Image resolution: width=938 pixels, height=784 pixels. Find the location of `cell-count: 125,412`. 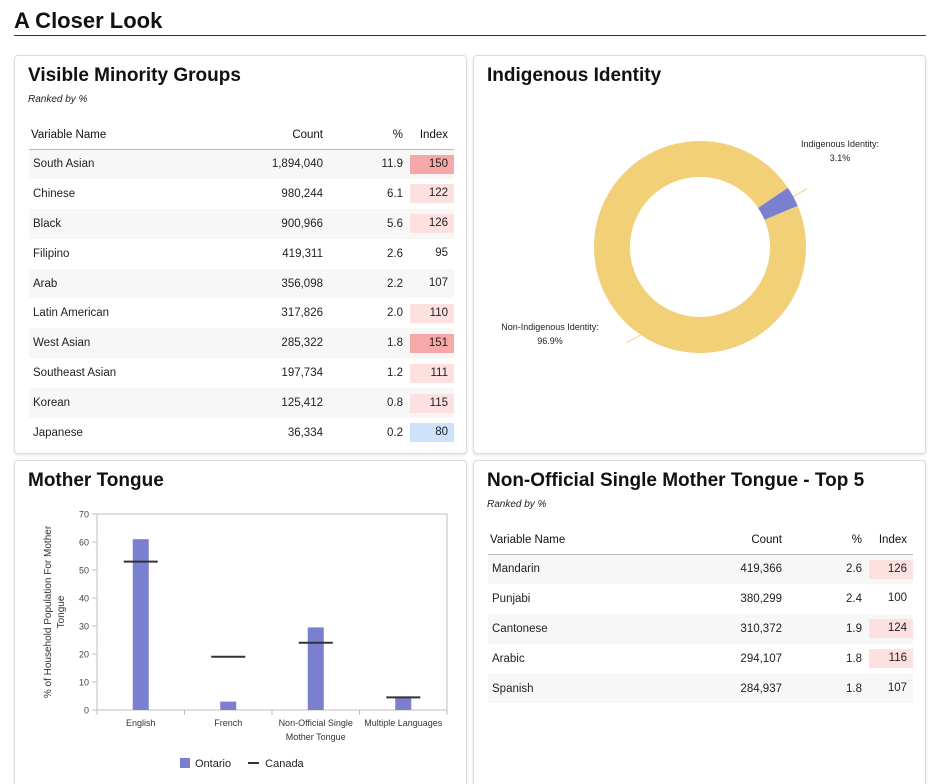

cell-count: 125,412 is located at coordinates (269, 403).